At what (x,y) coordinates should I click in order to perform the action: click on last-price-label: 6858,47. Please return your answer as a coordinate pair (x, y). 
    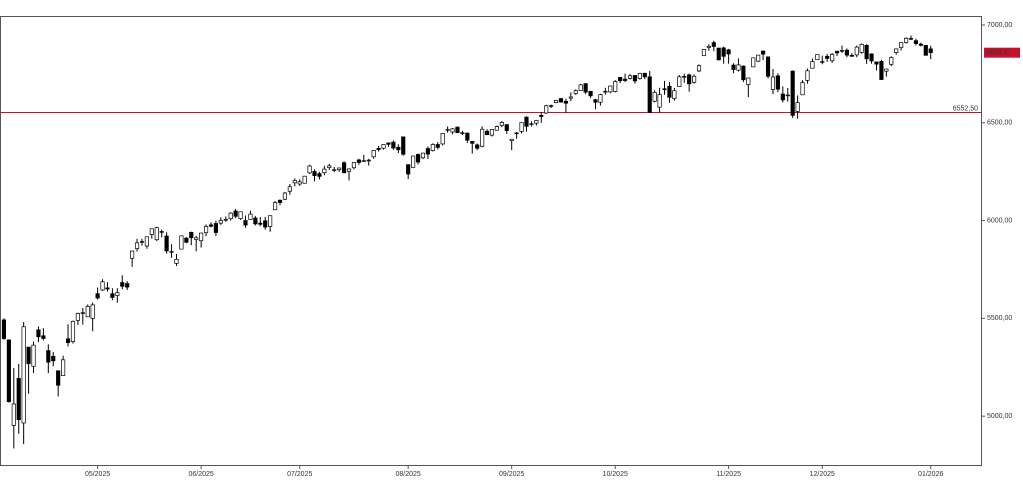
    Looking at the image, I should click on (998, 53).